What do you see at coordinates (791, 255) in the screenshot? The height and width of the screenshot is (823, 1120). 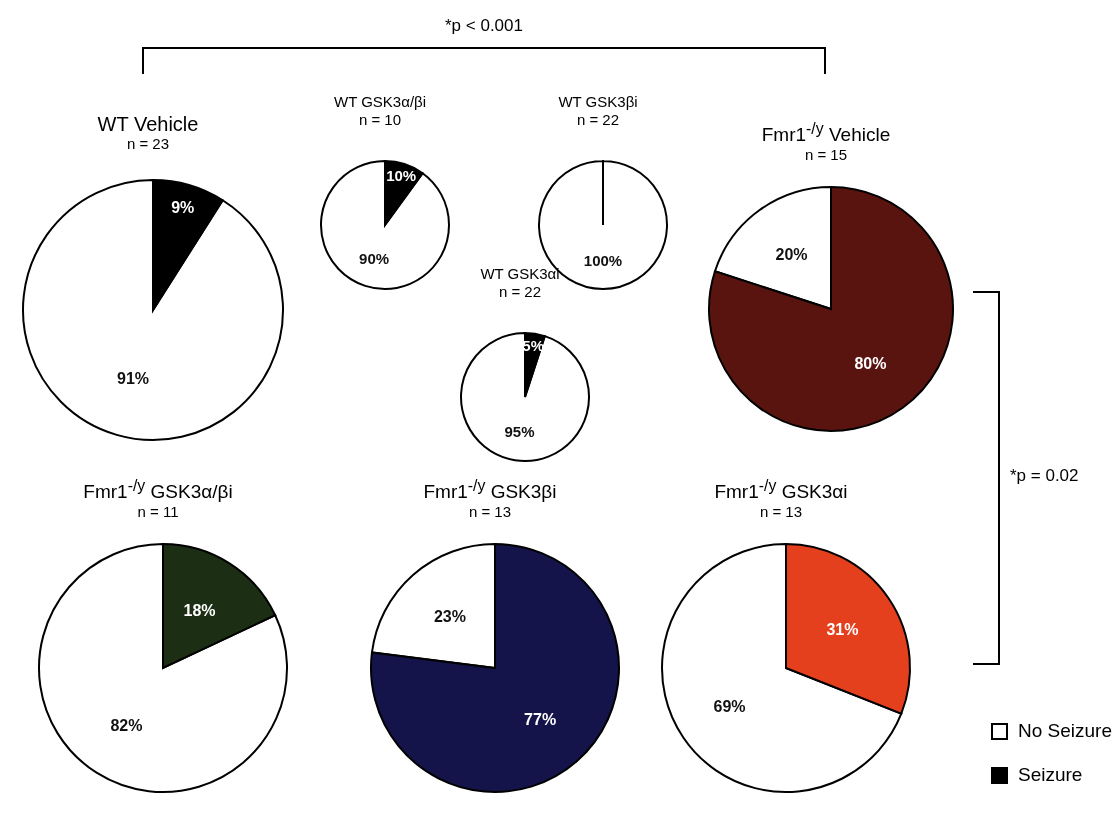 I see `data-label: 20%` at bounding box center [791, 255].